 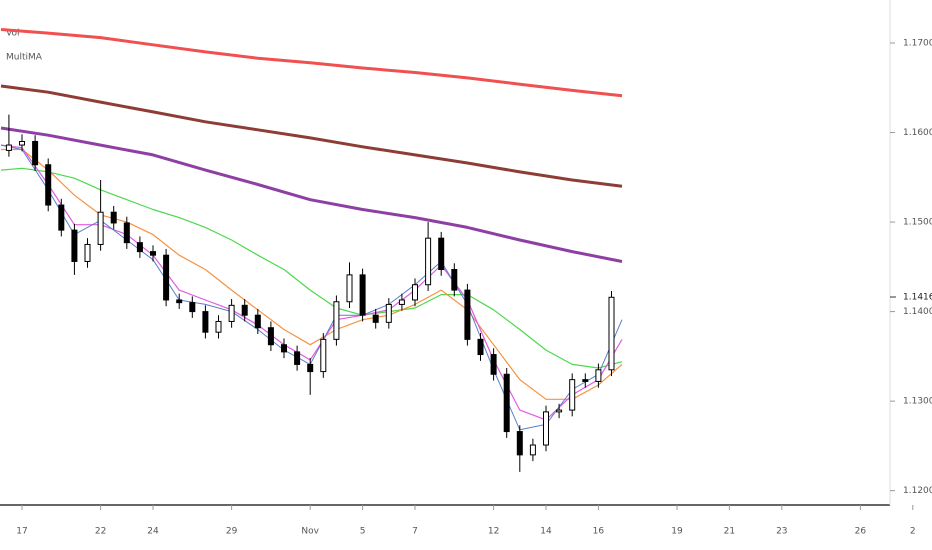 I want to click on x-tick-label: Nov, so click(x=310, y=532).